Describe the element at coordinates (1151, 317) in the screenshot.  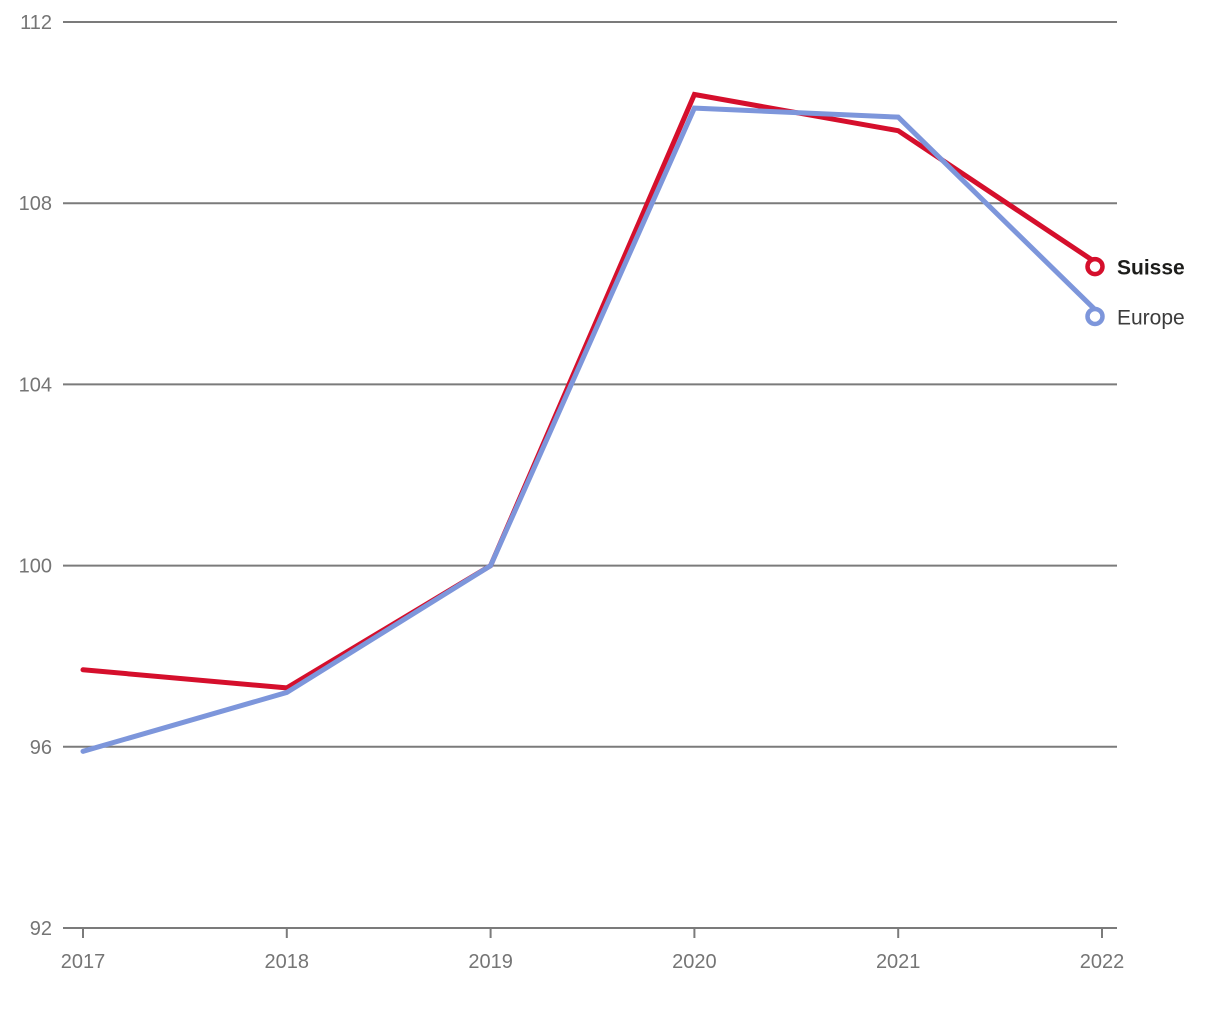
I see `series-label-europe: Europe` at that location.